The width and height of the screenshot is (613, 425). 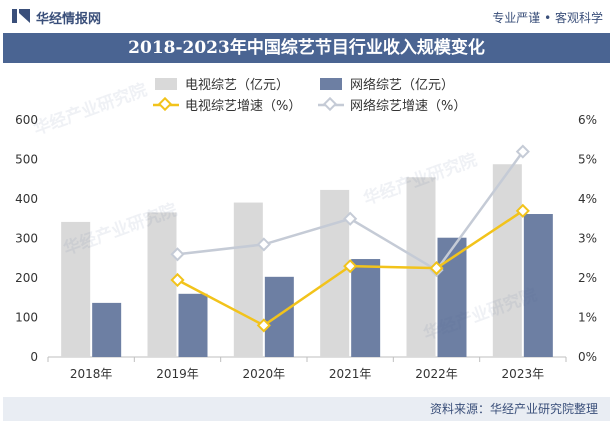 I want to click on legend-label: 电视综艺增速（%）, so click(x=243, y=106).